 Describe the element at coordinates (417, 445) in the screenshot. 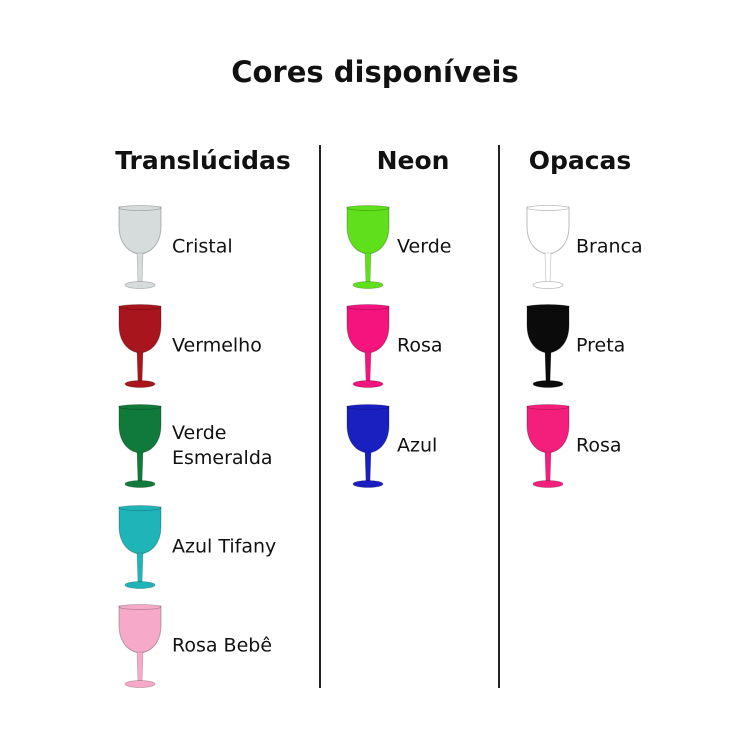

I see `color-label: Azul` at that location.